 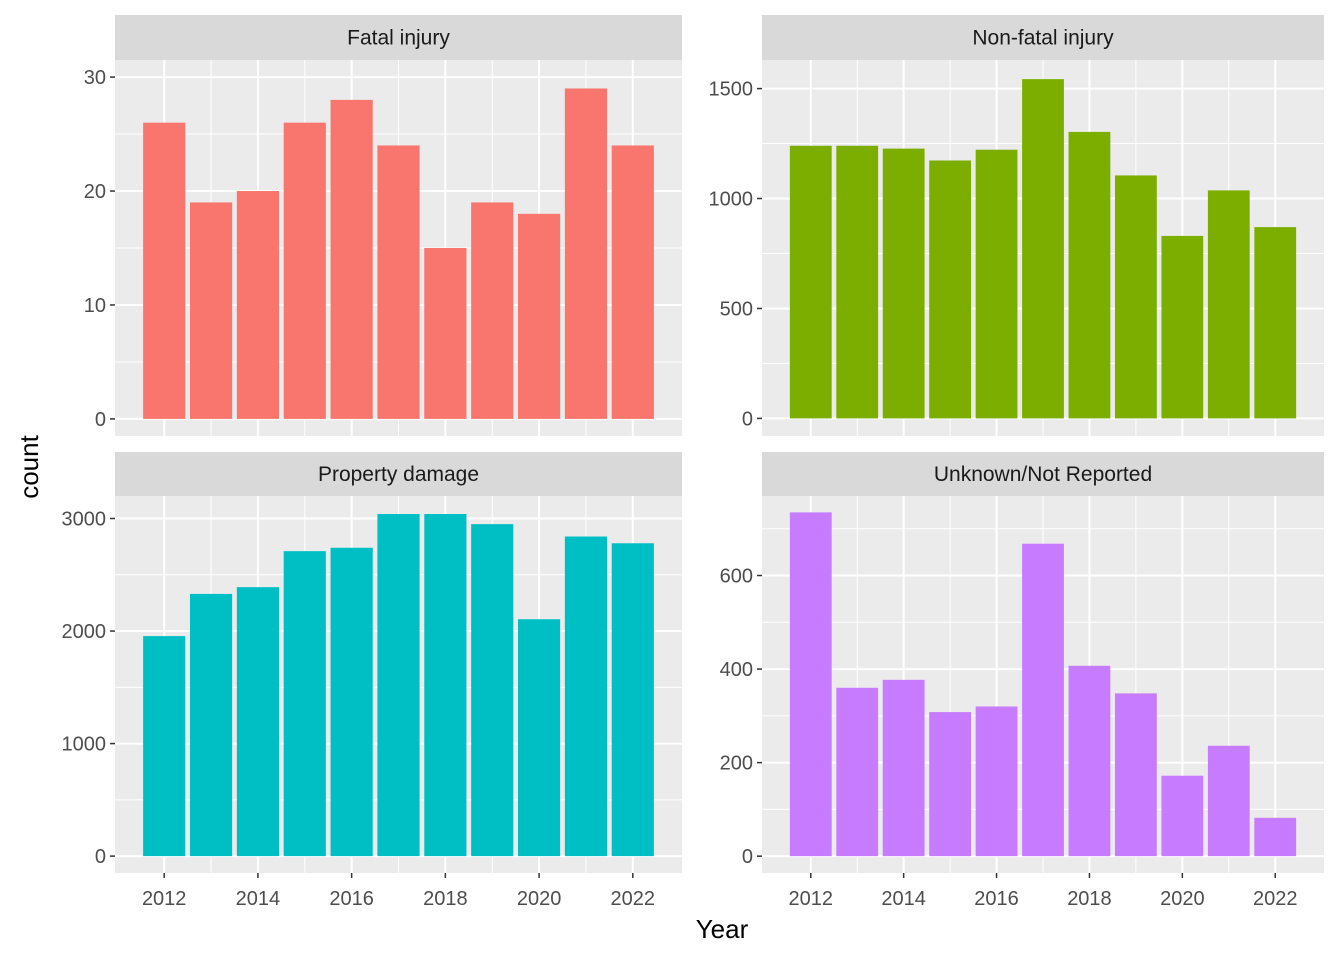 What do you see at coordinates (736, 577) in the screenshot?
I see `y-tick-label: 600` at bounding box center [736, 577].